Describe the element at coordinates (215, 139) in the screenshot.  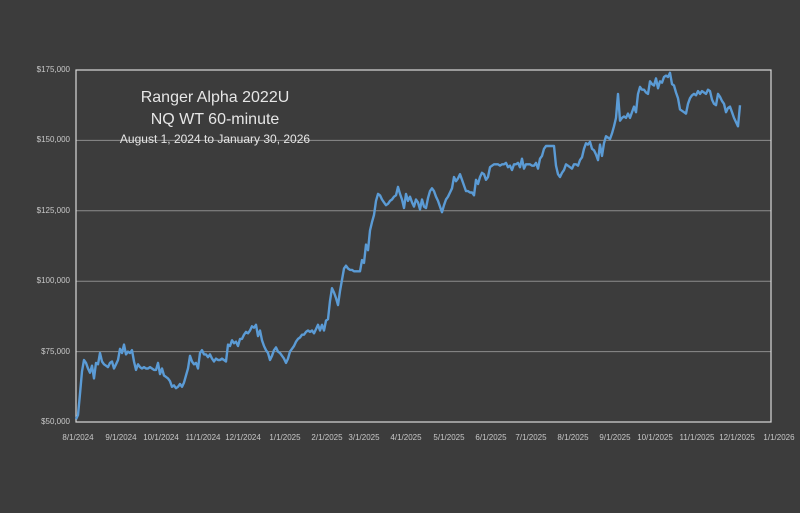
I see `chart-date-range: August 1, 2024 to January 30, 2026` at that location.